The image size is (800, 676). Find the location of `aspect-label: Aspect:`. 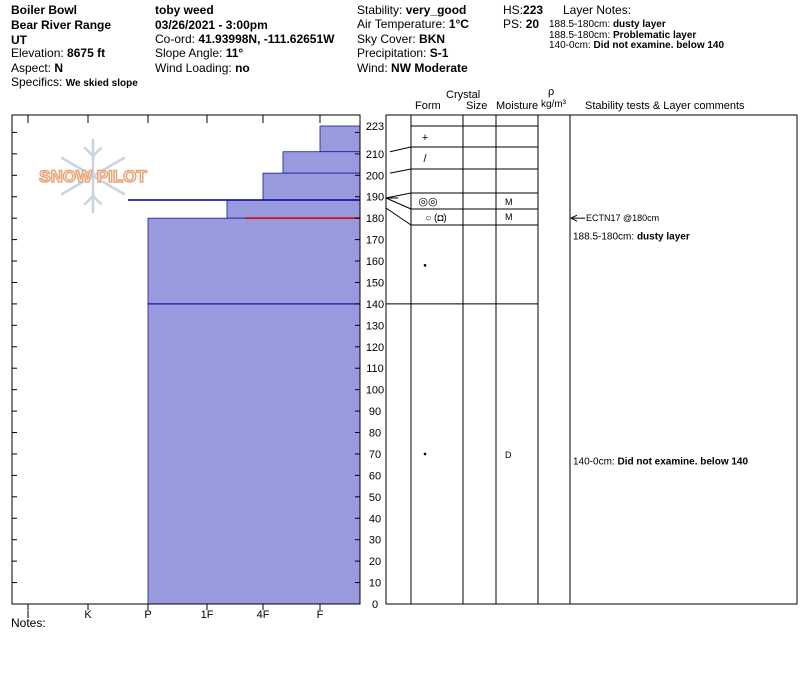

aspect-label: Aspect: is located at coordinates (31, 68).